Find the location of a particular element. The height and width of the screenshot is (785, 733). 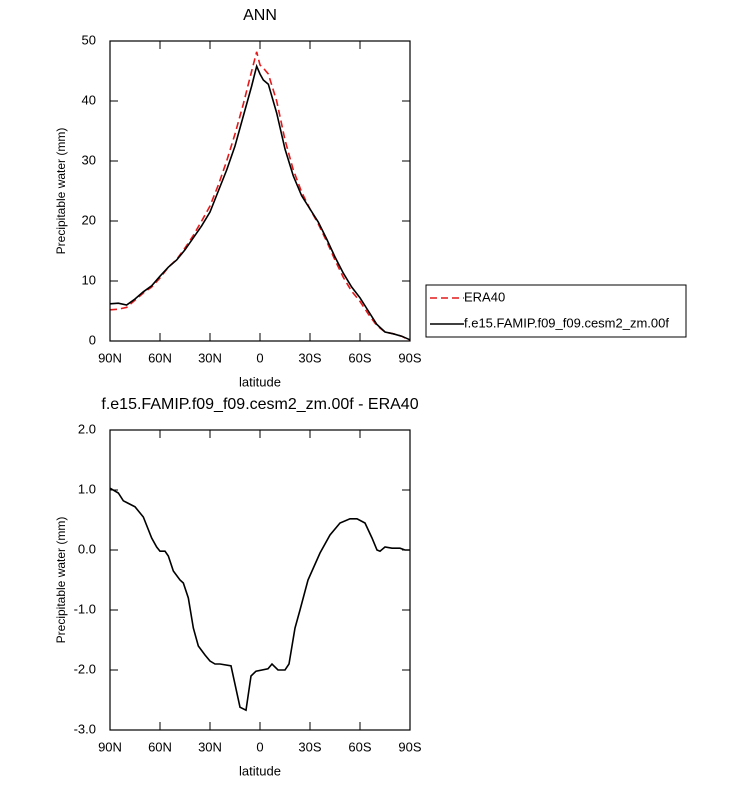

legend-label: f.e15.FAMIP.f09_f09.cesm2_zm.00f is located at coordinates (566, 322).